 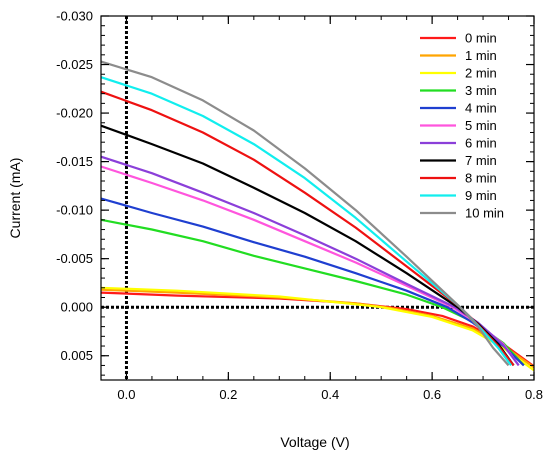 What do you see at coordinates (481, 90) in the screenshot?
I see `legend-label-3: 3 min` at bounding box center [481, 90].